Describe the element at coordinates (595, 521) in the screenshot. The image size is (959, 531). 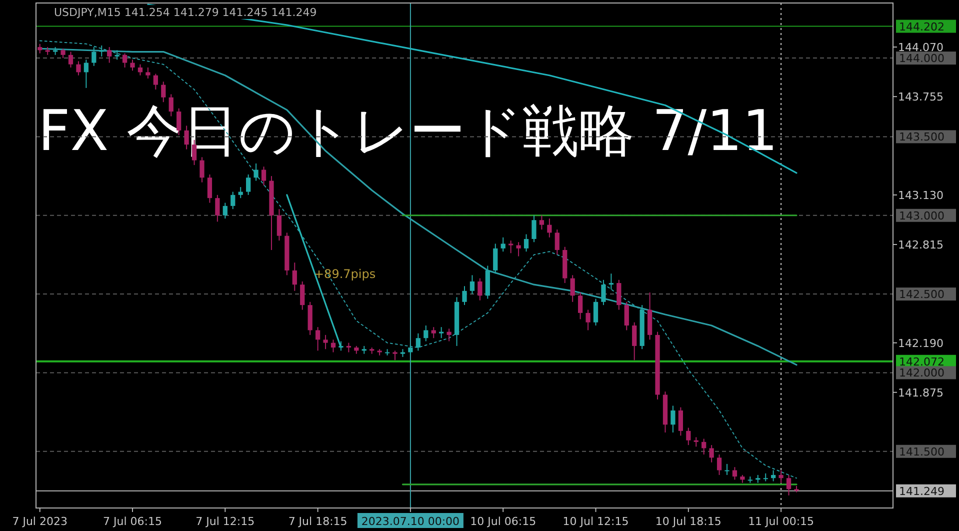
I see `x-tick-label: 10 Jul 12:15` at that location.